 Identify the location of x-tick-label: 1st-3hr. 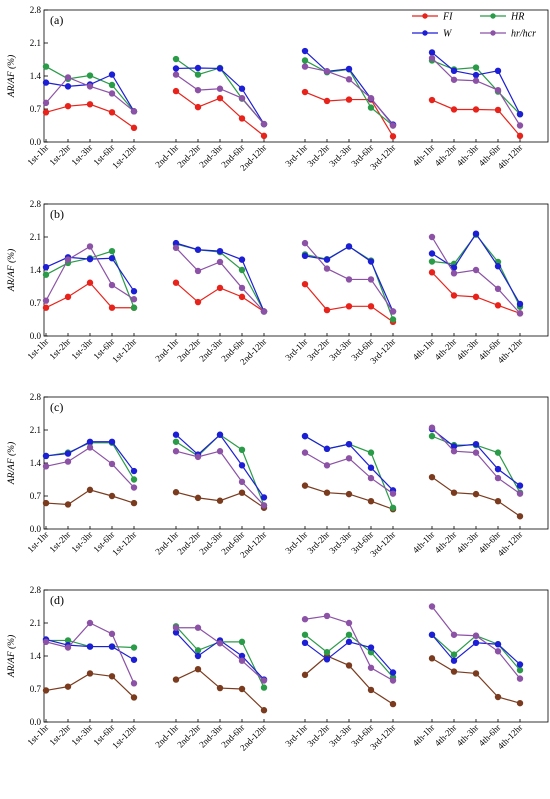
(81, 348).